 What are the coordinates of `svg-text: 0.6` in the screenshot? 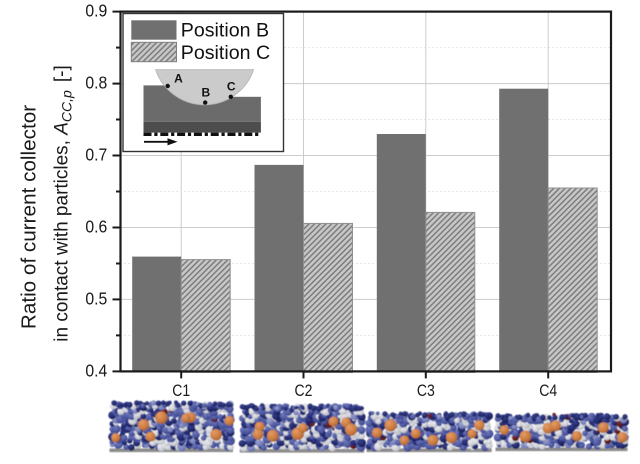 It's located at (96, 227).